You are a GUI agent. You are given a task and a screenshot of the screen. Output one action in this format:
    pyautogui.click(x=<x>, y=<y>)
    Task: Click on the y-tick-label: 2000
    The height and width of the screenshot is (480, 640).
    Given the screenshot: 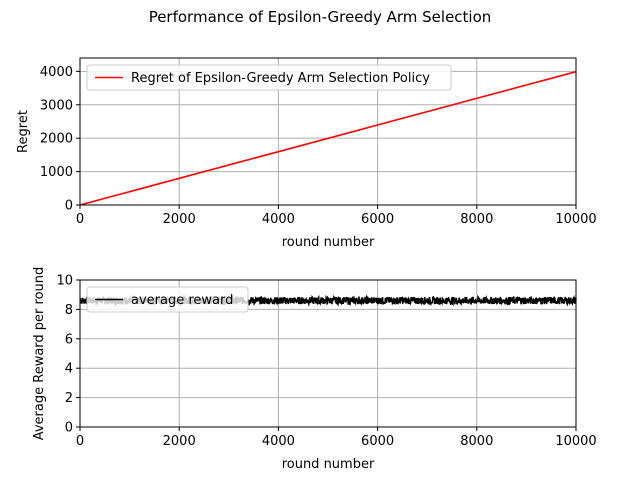 What is the action you would take?
    pyautogui.click(x=56, y=139)
    